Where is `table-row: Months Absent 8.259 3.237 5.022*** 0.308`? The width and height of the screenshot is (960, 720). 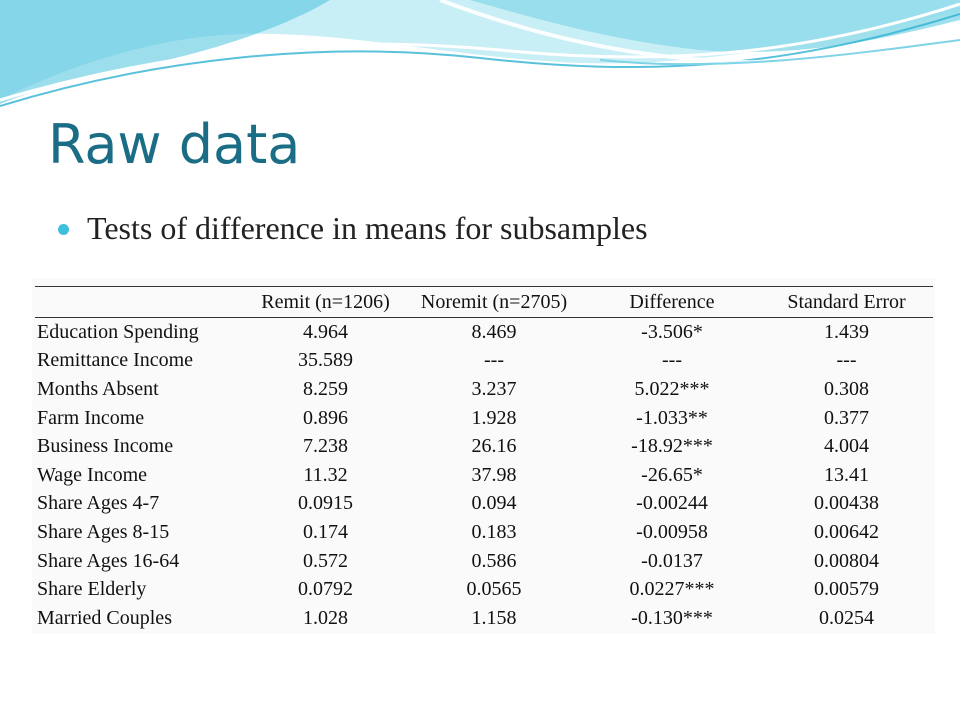
table-row: Months Absent 8.259 3.237 5.022*** 0.308 is located at coordinates (484, 389).